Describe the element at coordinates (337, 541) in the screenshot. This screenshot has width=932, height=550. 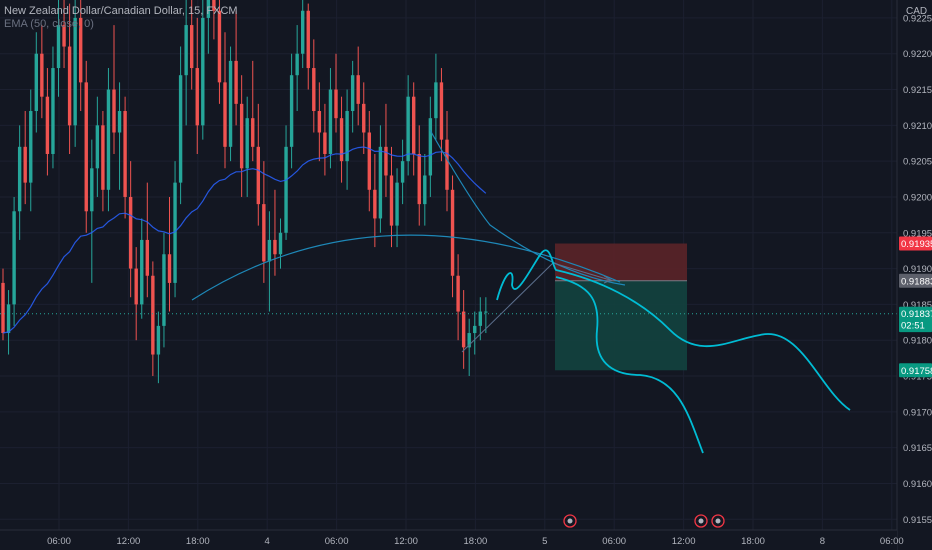
I see `time-tick: 06:00` at that location.